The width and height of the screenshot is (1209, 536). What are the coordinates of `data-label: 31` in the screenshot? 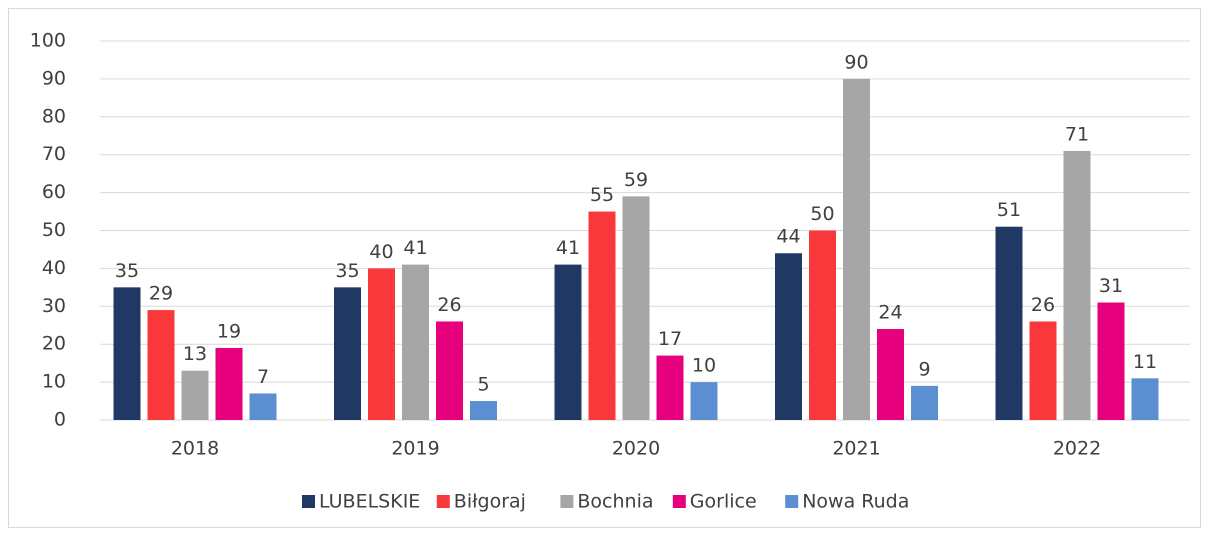 It's located at (1111, 286).